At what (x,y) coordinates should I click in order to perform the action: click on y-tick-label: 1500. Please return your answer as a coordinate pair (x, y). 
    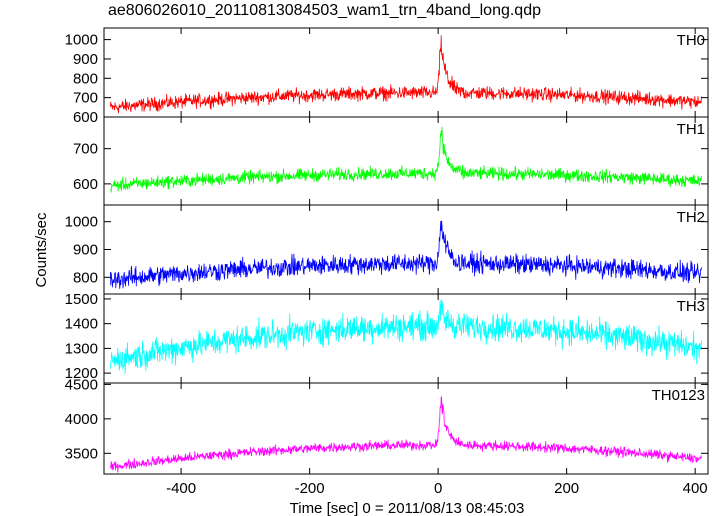
    Looking at the image, I should click on (81, 299).